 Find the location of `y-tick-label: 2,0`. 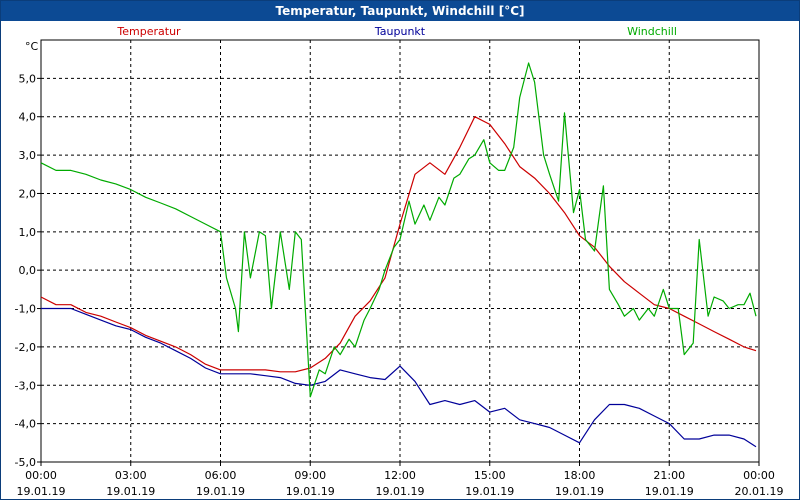

y-tick-label: 2,0 is located at coordinates (28, 193).